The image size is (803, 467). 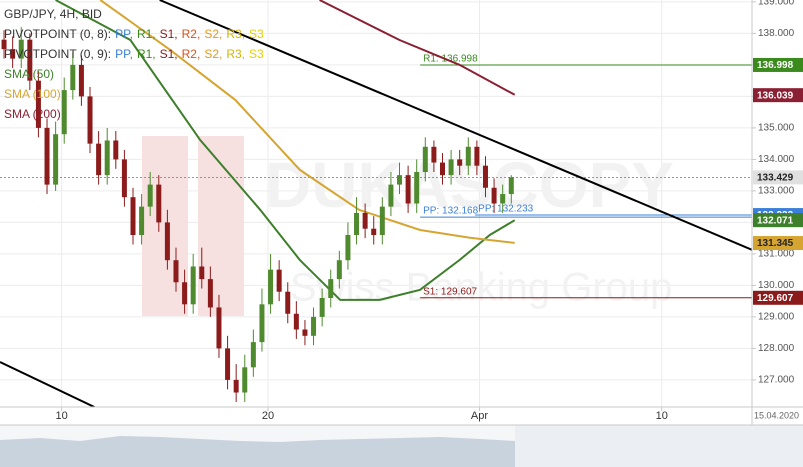 What do you see at coordinates (32, 114) in the screenshot?
I see `legend-entry: SMA (200)` at bounding box center [32, 114].